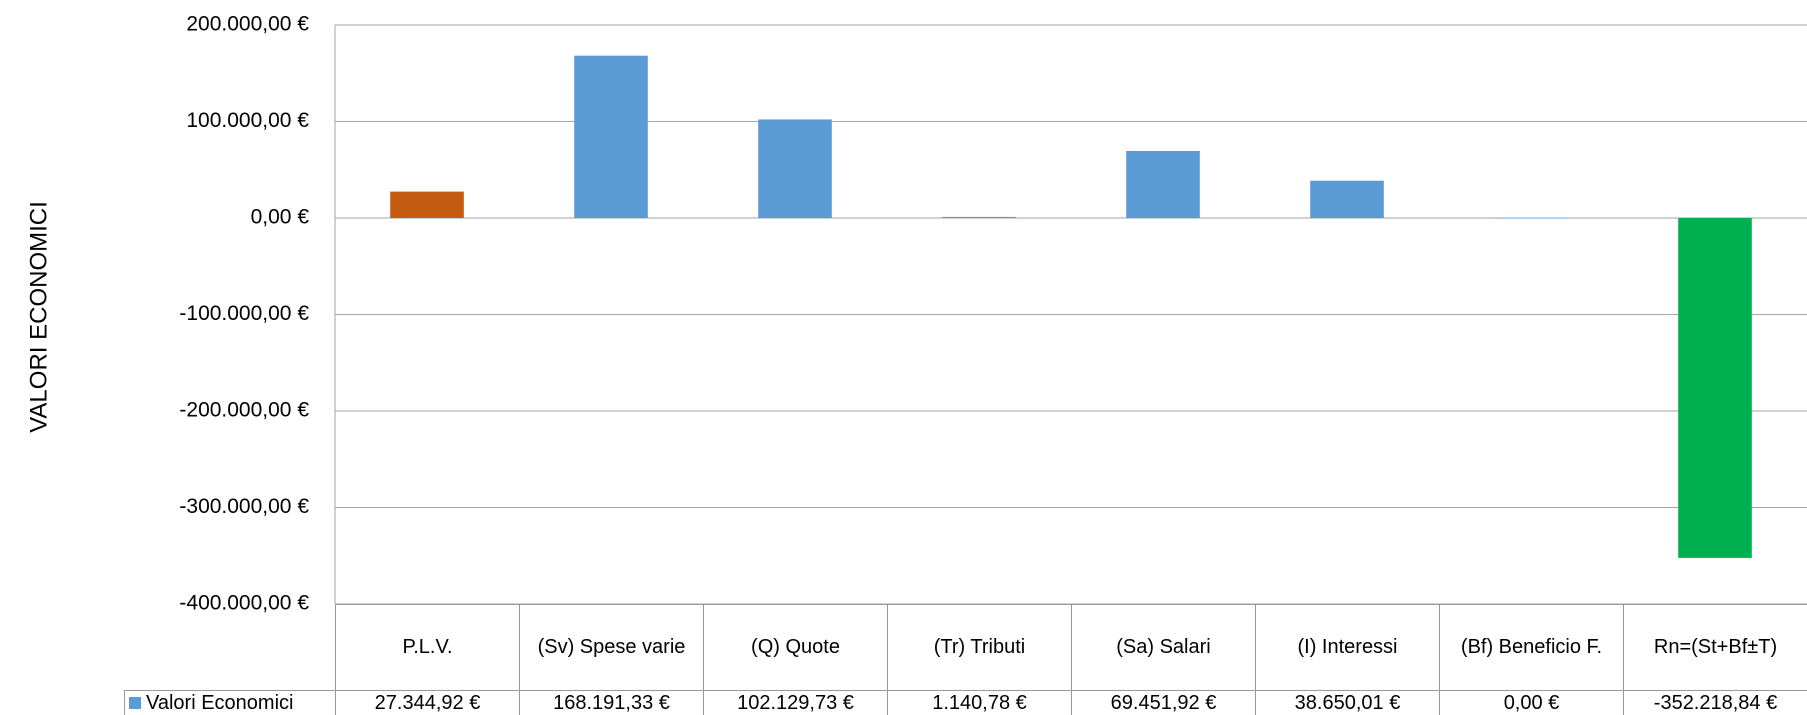 Image resolution: width=1807 pixels, height=715 pixels. Describe the element at coordinates (1531, 647) in the screenshot. I see `x-tick-label: (Bf) Beneficio F.` at that location.